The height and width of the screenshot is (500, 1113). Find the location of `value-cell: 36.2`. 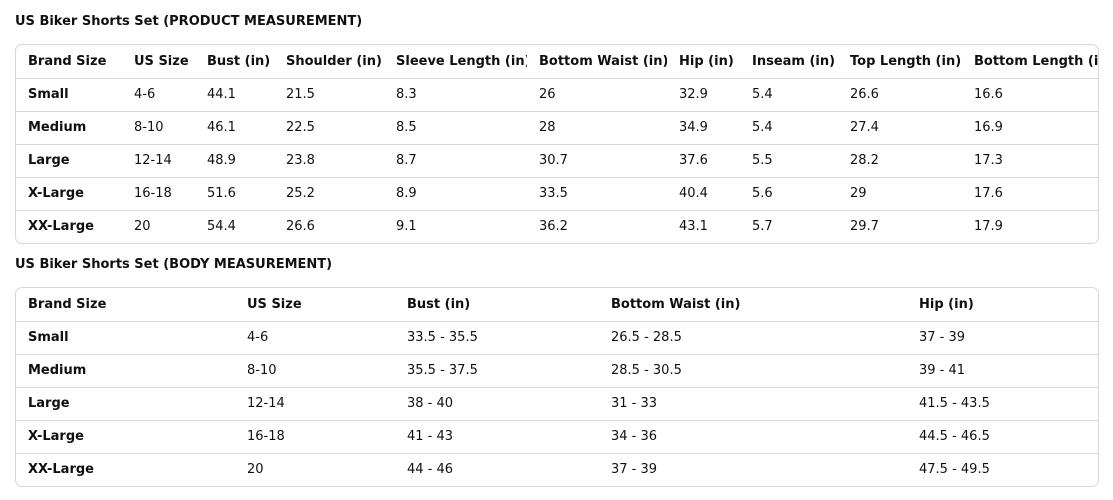

value-cell: 36.2 is located at coordinates (597, 226).